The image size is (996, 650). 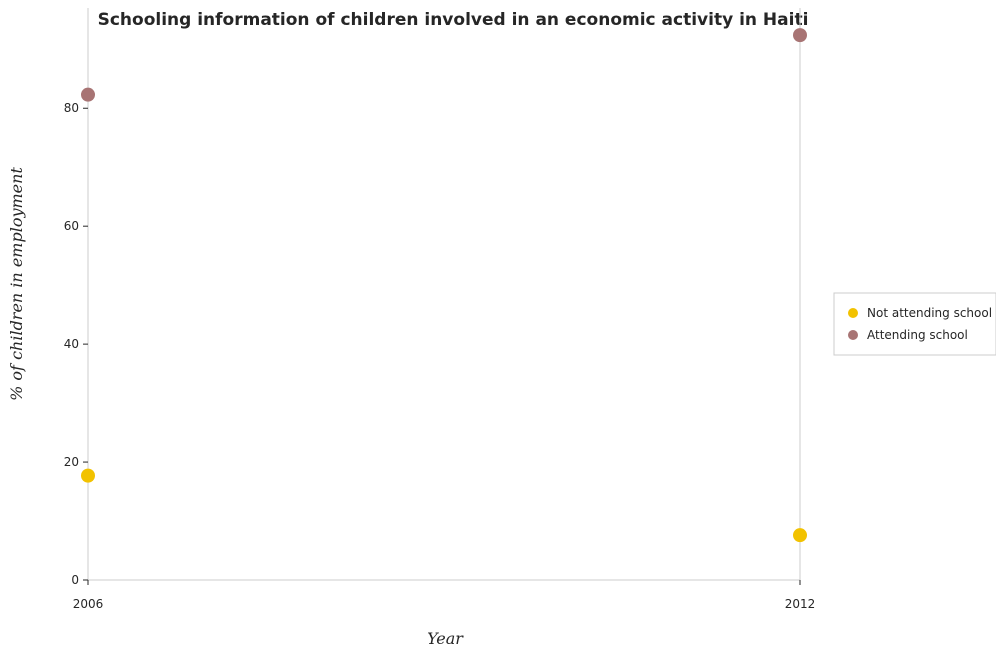 I want to click on y-ticks: 0 20 40 60 80, so click(x=76, y=344).